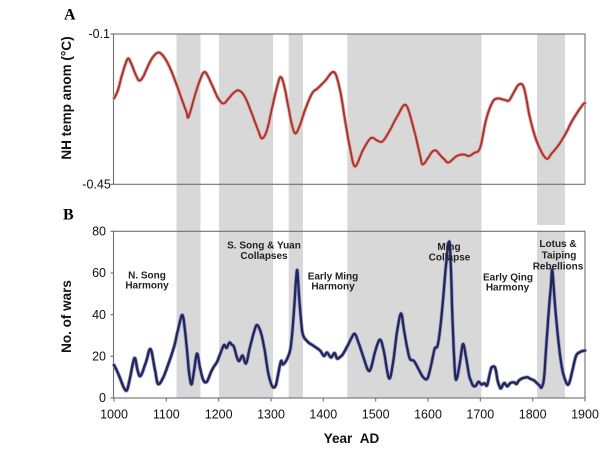  Describe the element at coordinates (99, 34) in the screenshot. I see `svg-text: -0.1` at that location.